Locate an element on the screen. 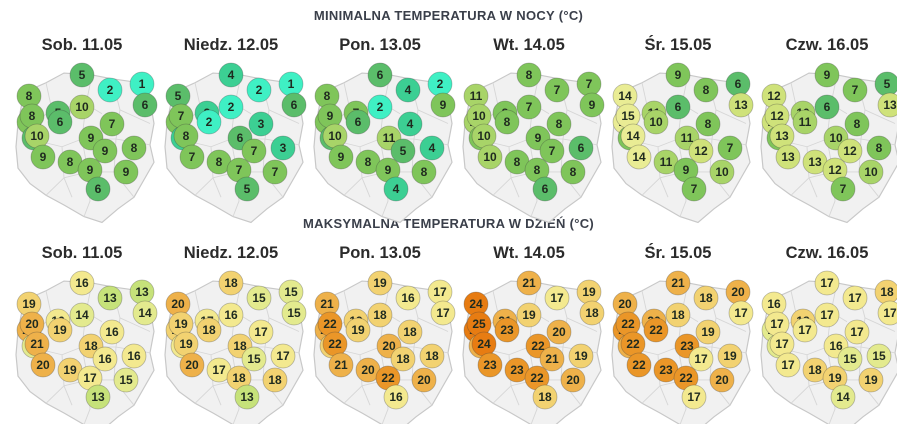 Image resolution: width=897 pixels, height=424 pixels. city-temperature: 4 is located at coordinates (396, 189).